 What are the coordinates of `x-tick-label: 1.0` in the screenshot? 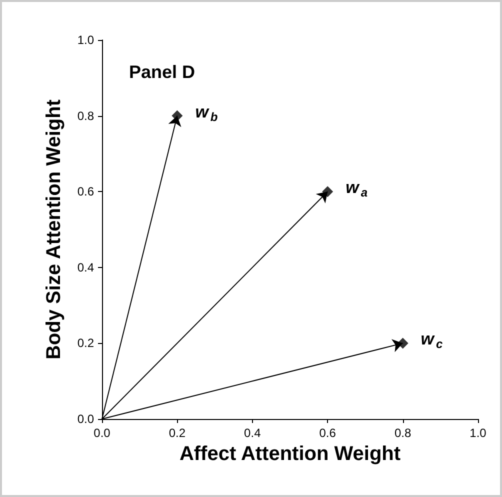 It's located at (478, 433).